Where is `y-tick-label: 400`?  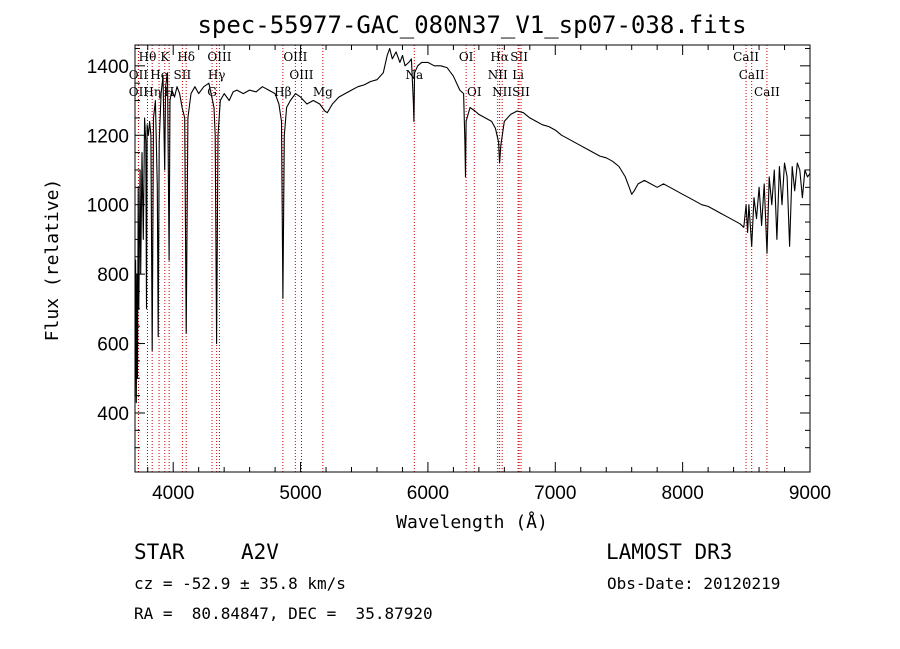 y-tick-label: 400 is located at coordinates (113, 414).